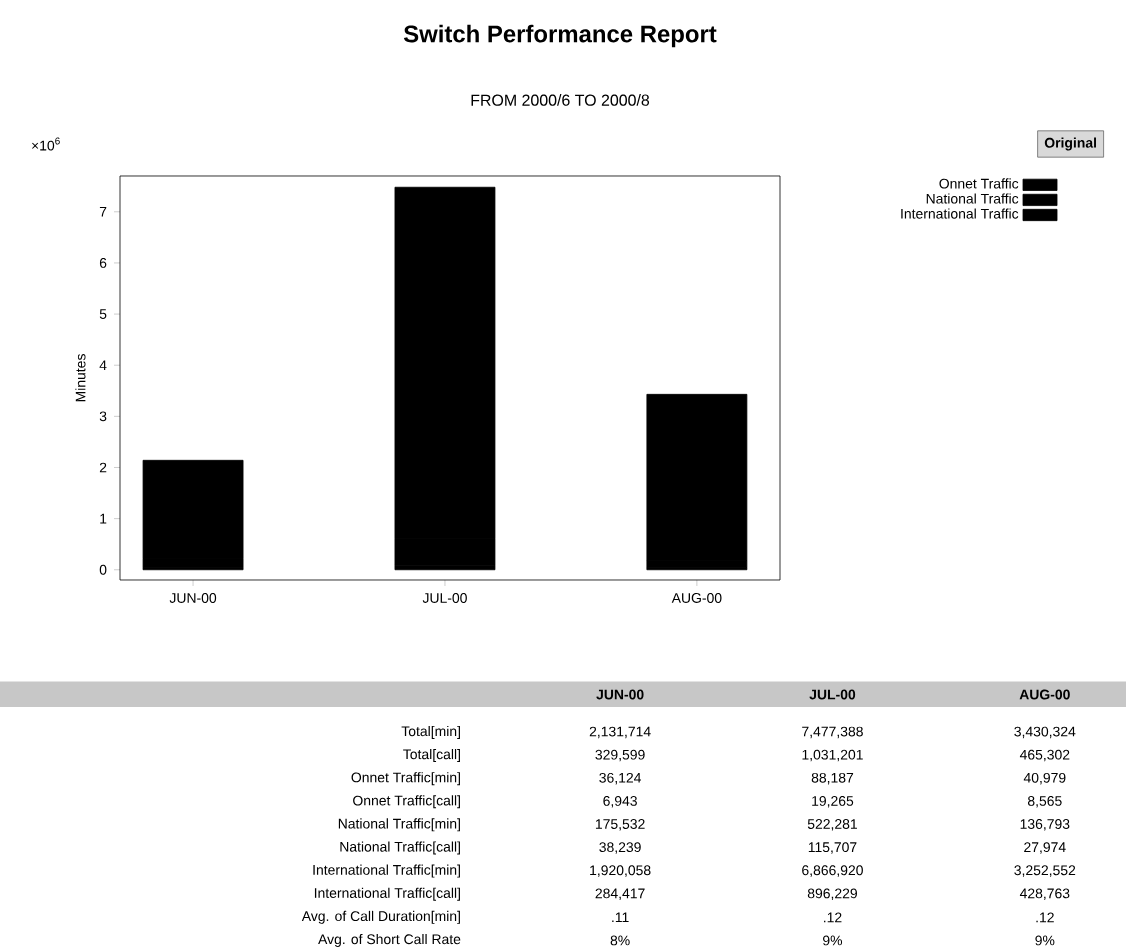 The width and height of the screenshot is (1126, 952). Describe the element at coordinates (560, 36) in the screenshot. I see `chart-title: Switch Performance Report` at that location.